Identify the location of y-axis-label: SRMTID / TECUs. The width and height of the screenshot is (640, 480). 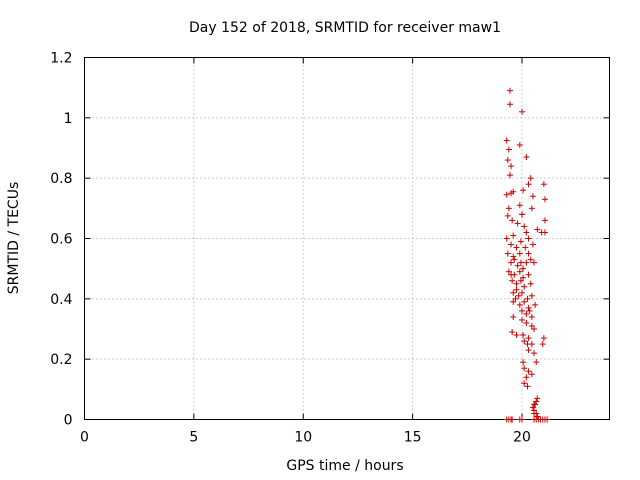
(14, 238).